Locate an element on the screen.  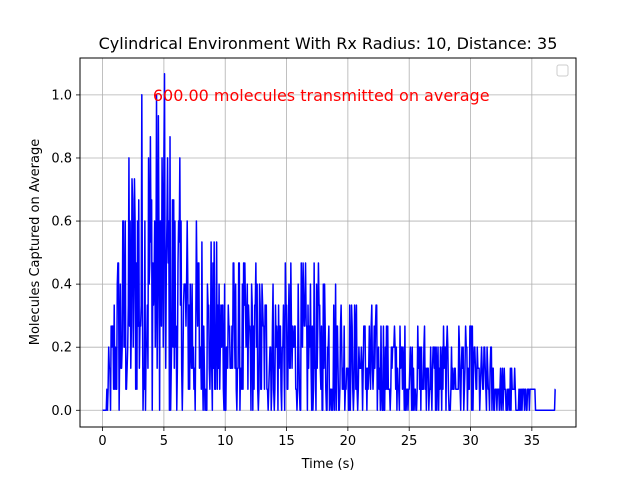
x-axis: 0 5 10 15 20 25 30 35 is located at coordinates (319, 438).